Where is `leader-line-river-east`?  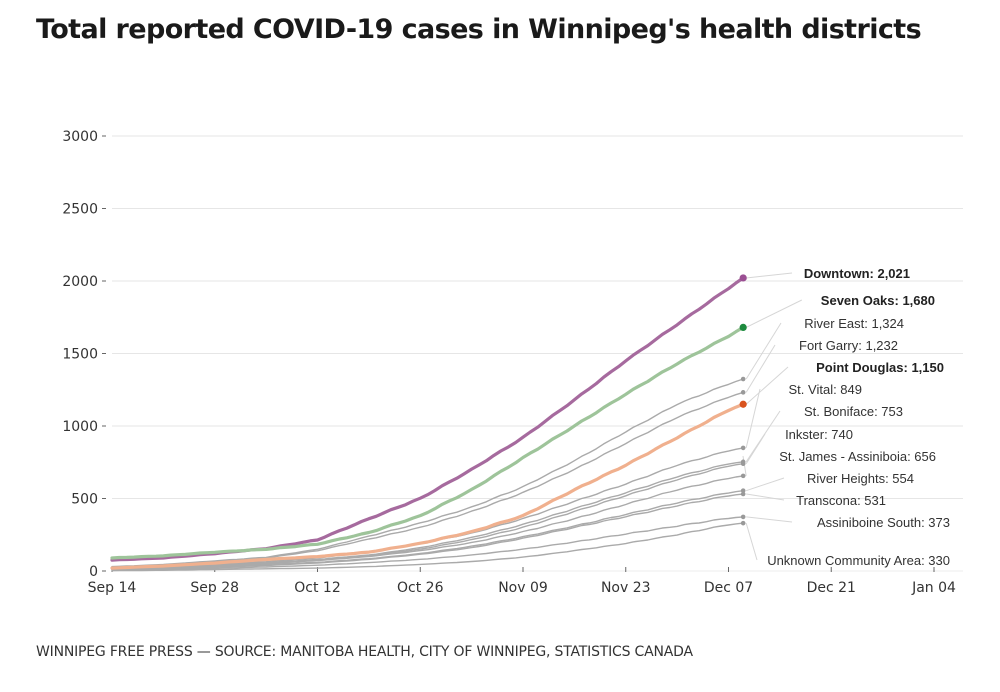
leader-line-river-east is located at coordinates (763, 351).